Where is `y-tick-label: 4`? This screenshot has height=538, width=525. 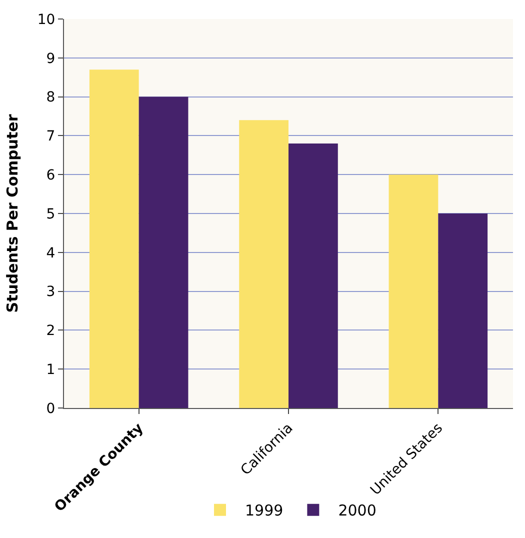
y-tick-label: 4 is located at coordinates (51, 253).